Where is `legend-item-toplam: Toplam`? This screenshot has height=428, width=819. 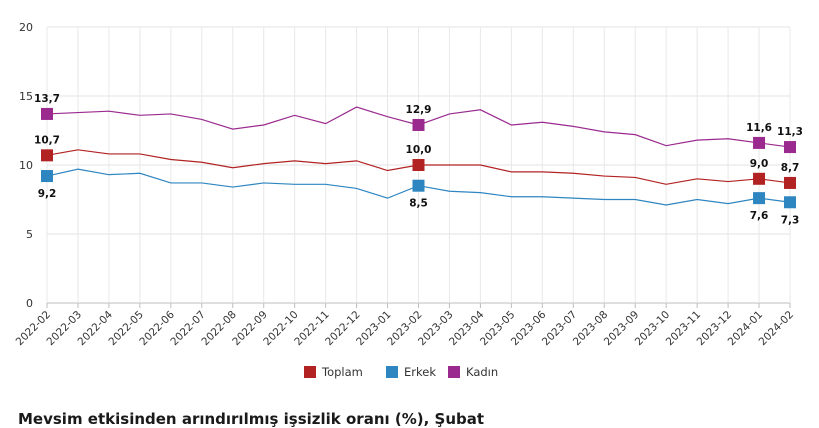
legend-item-toplam: Toplam is located at coordinates (333, 372).